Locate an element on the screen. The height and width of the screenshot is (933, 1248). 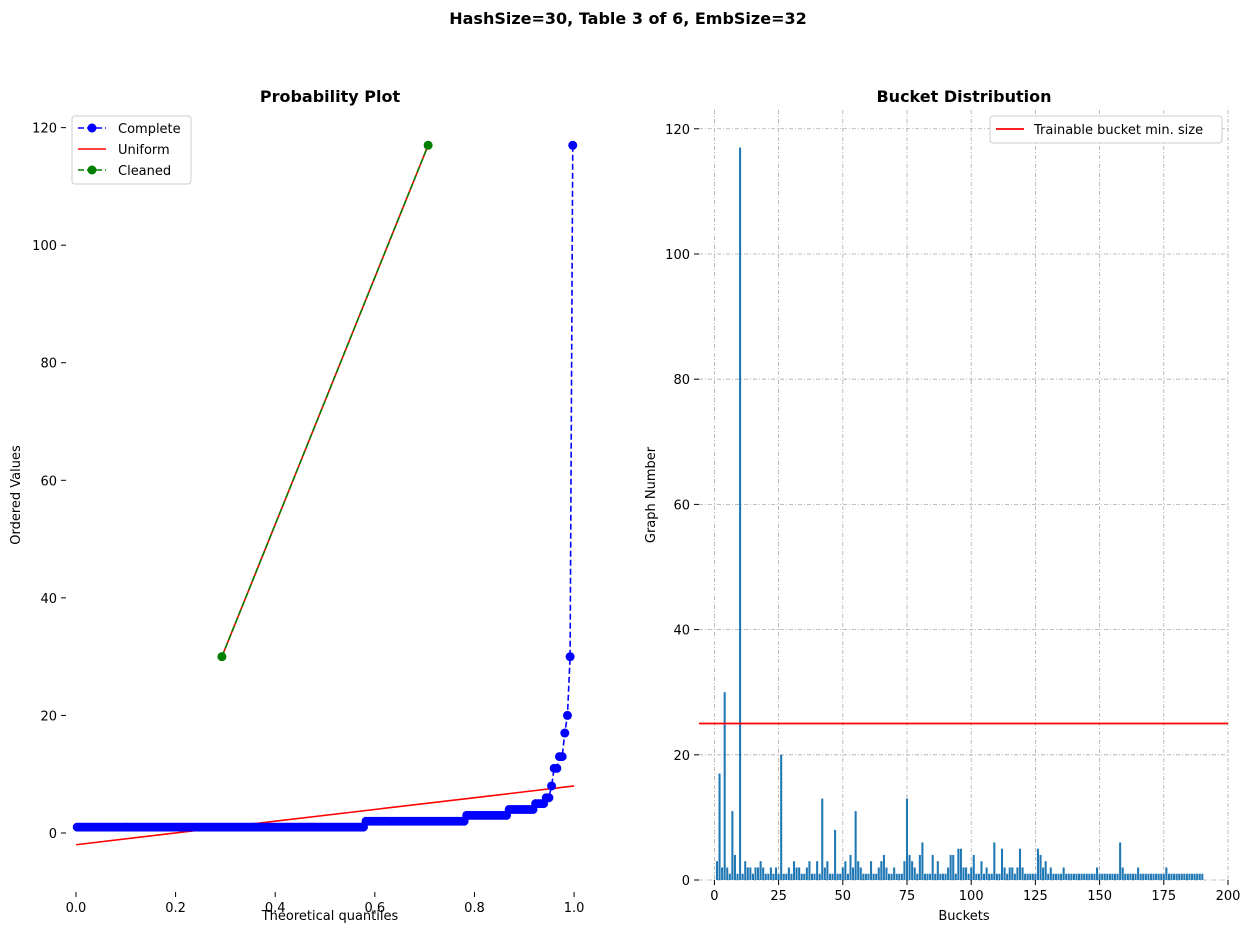
probability-plot-x-tick-label: 0.4 is located at coordinates (275, 908).